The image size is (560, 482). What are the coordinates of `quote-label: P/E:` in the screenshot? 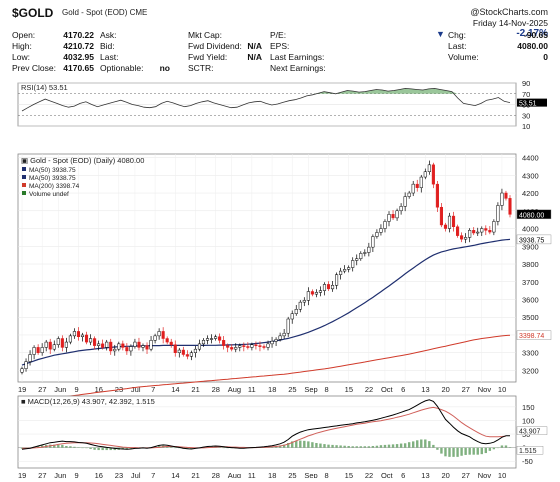 It's located at (278, 35).